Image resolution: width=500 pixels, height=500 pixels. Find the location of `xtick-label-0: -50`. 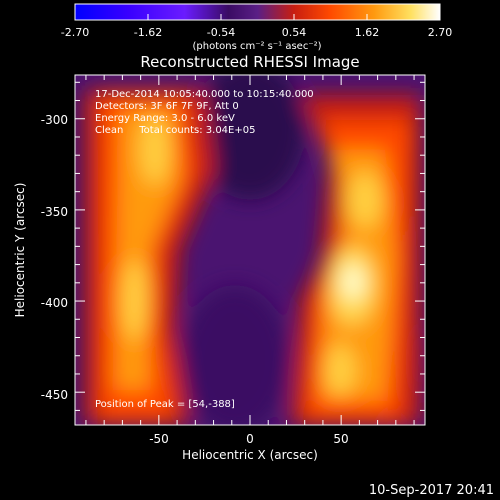

xtick-label-0: -50 is located at coordinates (159, 439).